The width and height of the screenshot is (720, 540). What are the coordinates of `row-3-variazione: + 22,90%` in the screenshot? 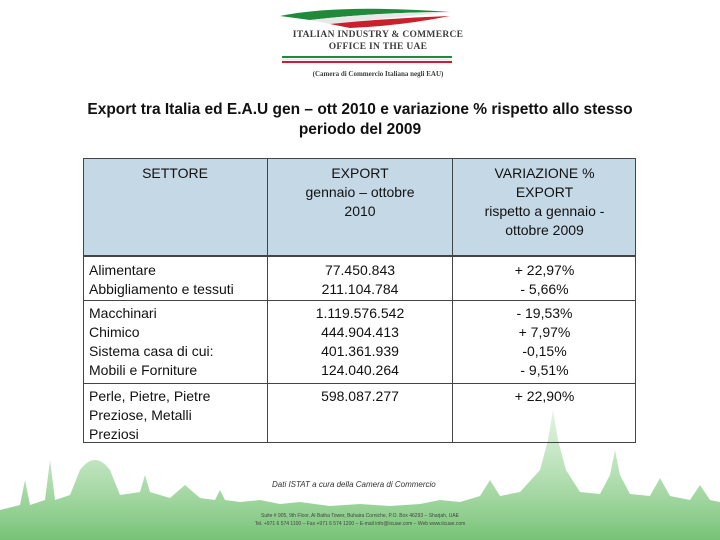 It's located at (544, 396).